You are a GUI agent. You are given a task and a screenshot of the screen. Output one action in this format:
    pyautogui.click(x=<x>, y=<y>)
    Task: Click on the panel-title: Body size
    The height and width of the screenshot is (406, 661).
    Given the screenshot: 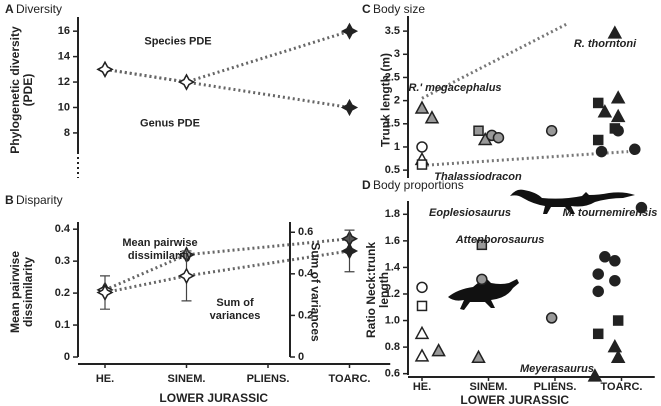 What is the action you would take?
    pyautogui.click(x=399, y=9)
    